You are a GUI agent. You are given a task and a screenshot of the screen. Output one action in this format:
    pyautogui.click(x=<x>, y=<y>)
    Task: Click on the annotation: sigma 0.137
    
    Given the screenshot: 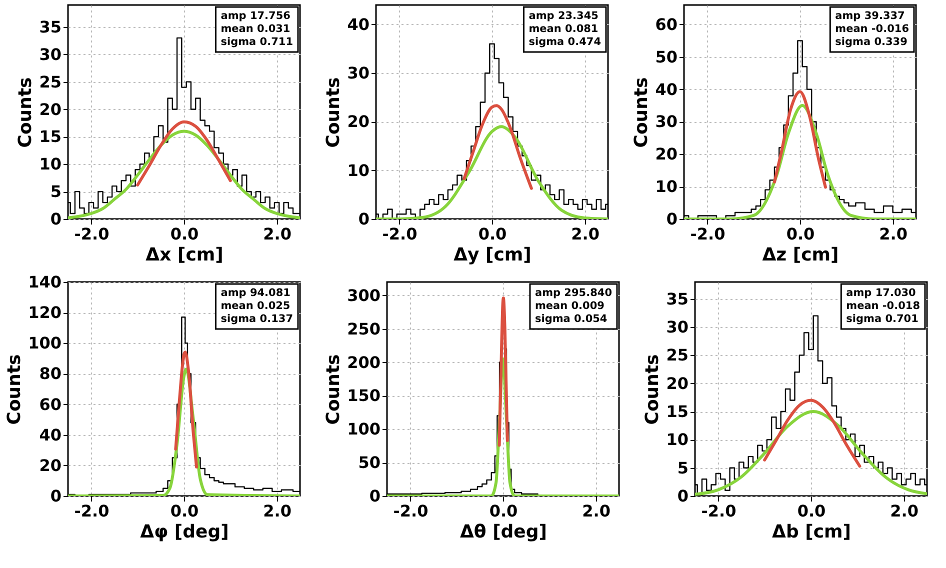 What is the action you would take?
    pyautogui.click(x=257, y=319)
    